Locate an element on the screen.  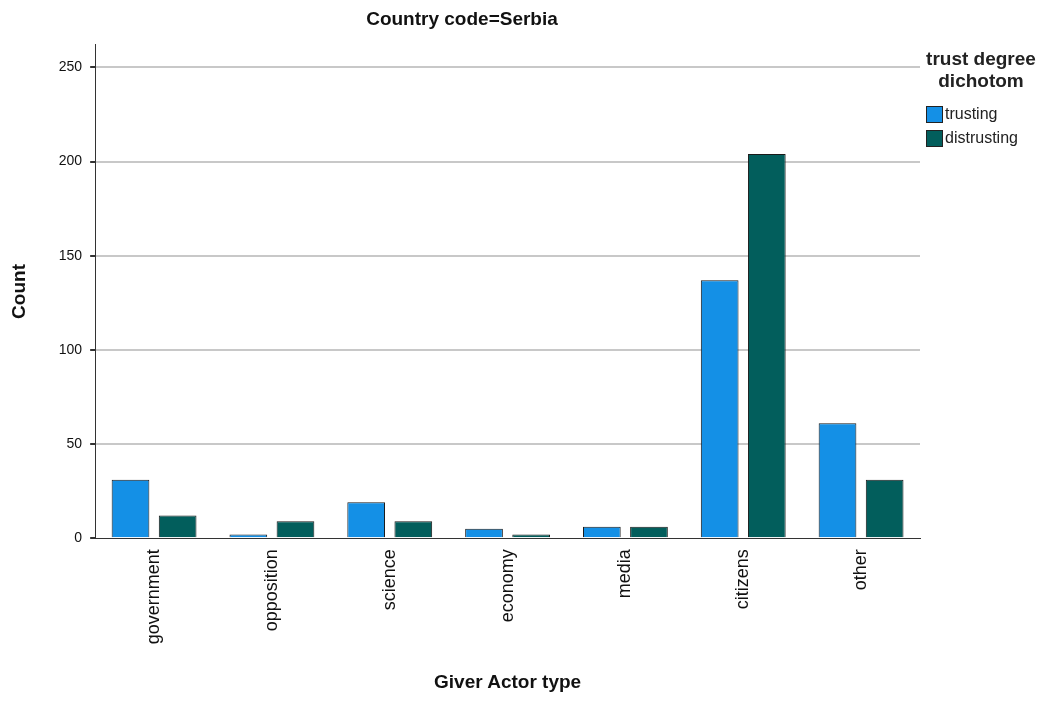
y-axis-title: Count is located at coordinates (18, 291).